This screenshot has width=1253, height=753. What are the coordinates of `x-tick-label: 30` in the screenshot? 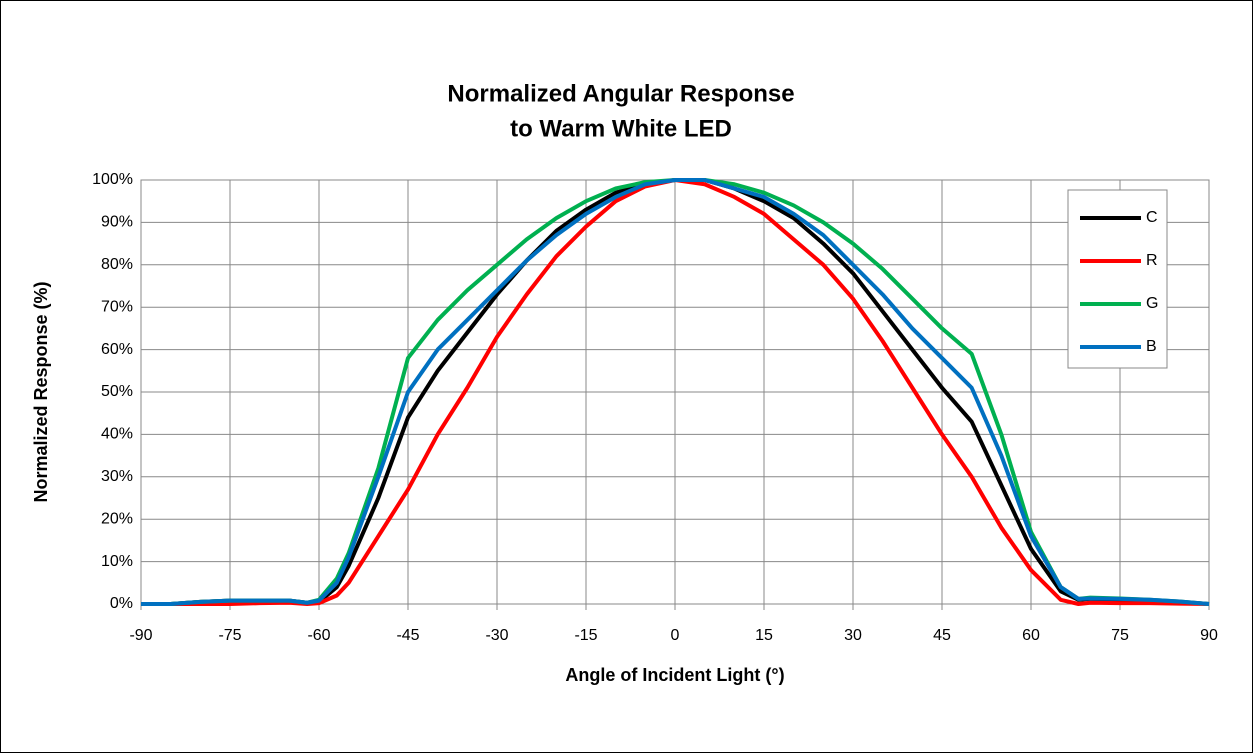 It's located at (853, 635).